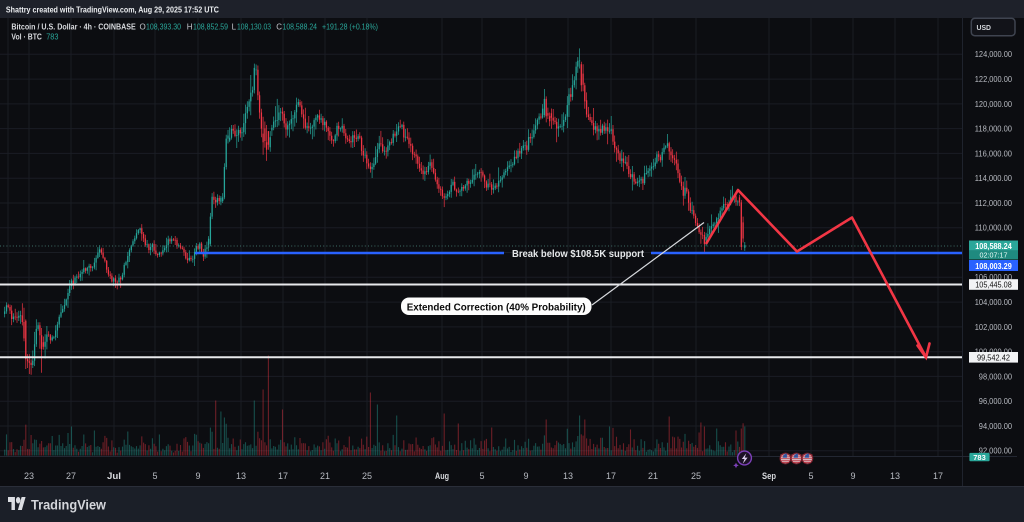 The image size is (1024, 522). I want to click on svg-text: 110,000.00, so click(994, 228).